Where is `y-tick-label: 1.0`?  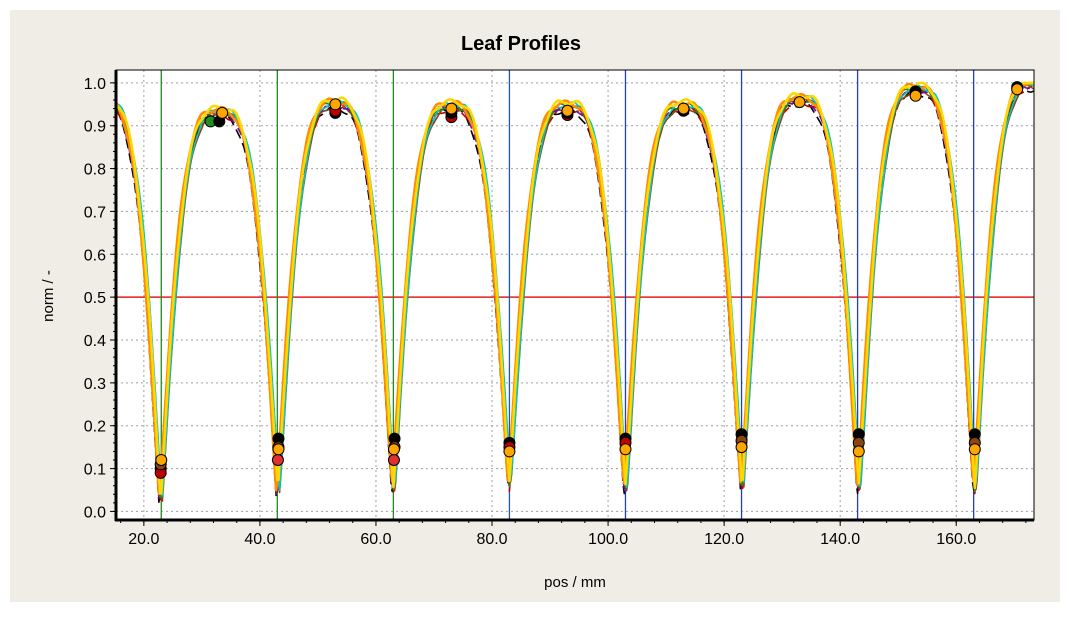 y-tick-label: 1.0 is located at coordinates (95, 84).